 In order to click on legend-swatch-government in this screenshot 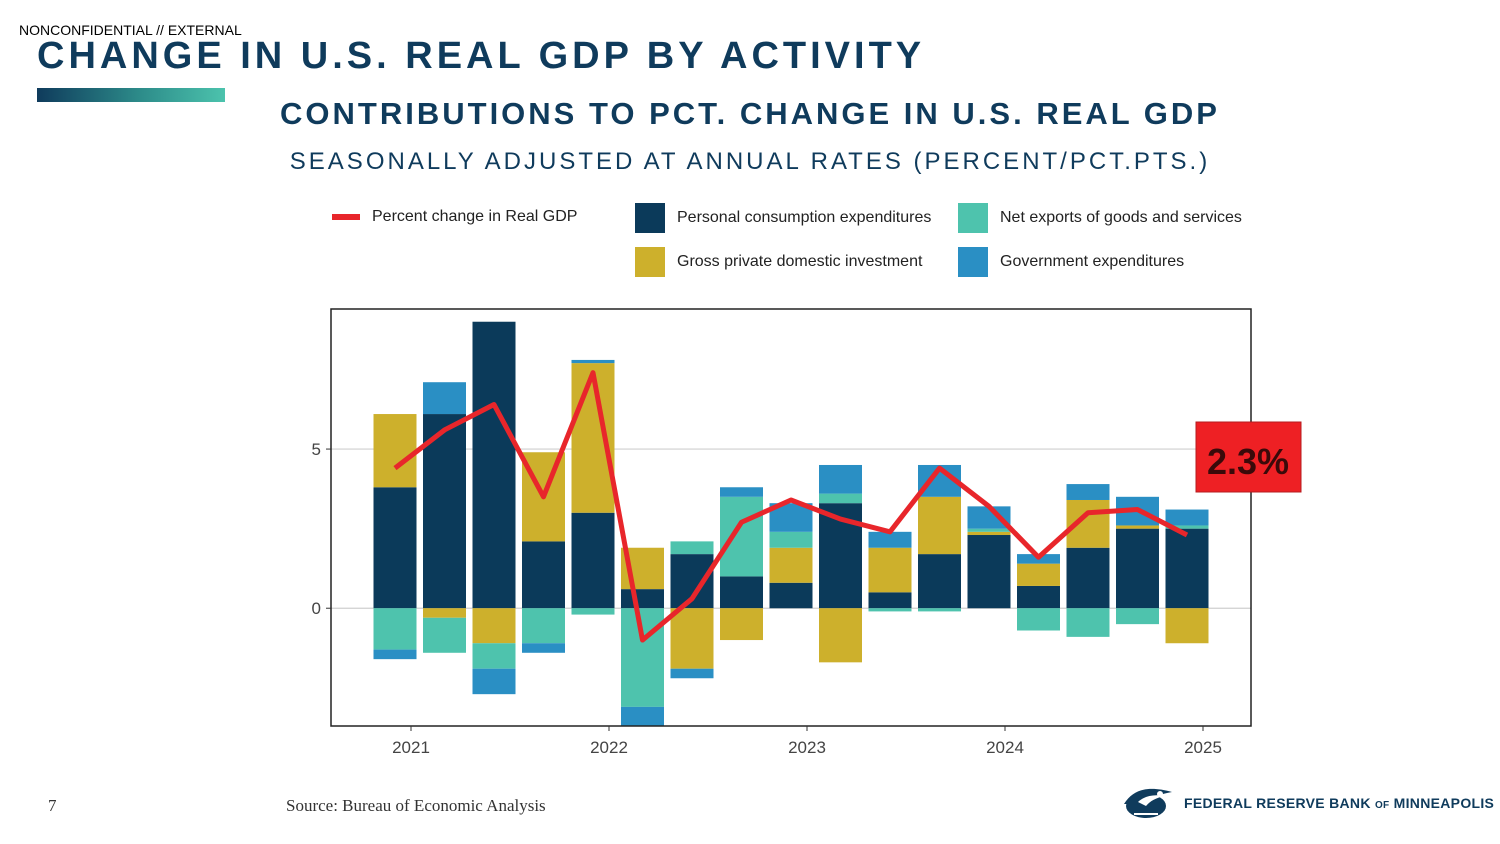, I will do `click(973, 262)`.